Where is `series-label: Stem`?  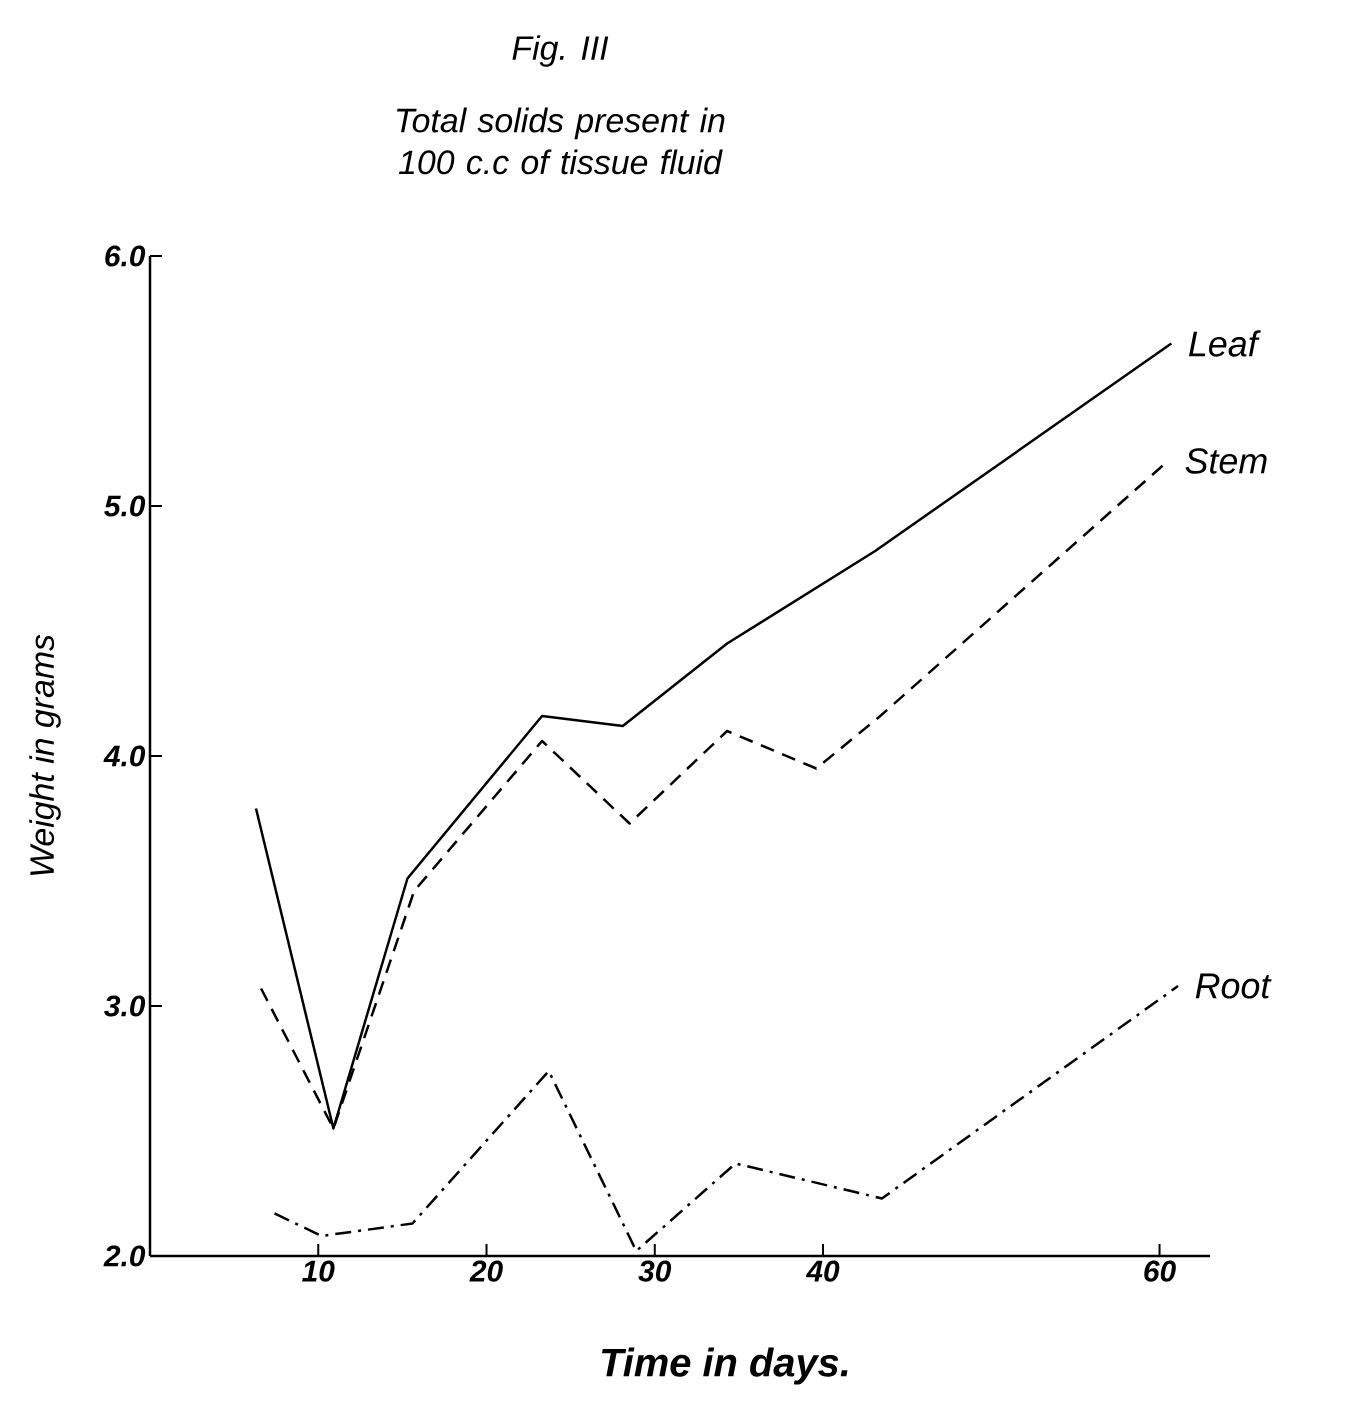 series-label: Stem is located at coordinates (1226, 461).